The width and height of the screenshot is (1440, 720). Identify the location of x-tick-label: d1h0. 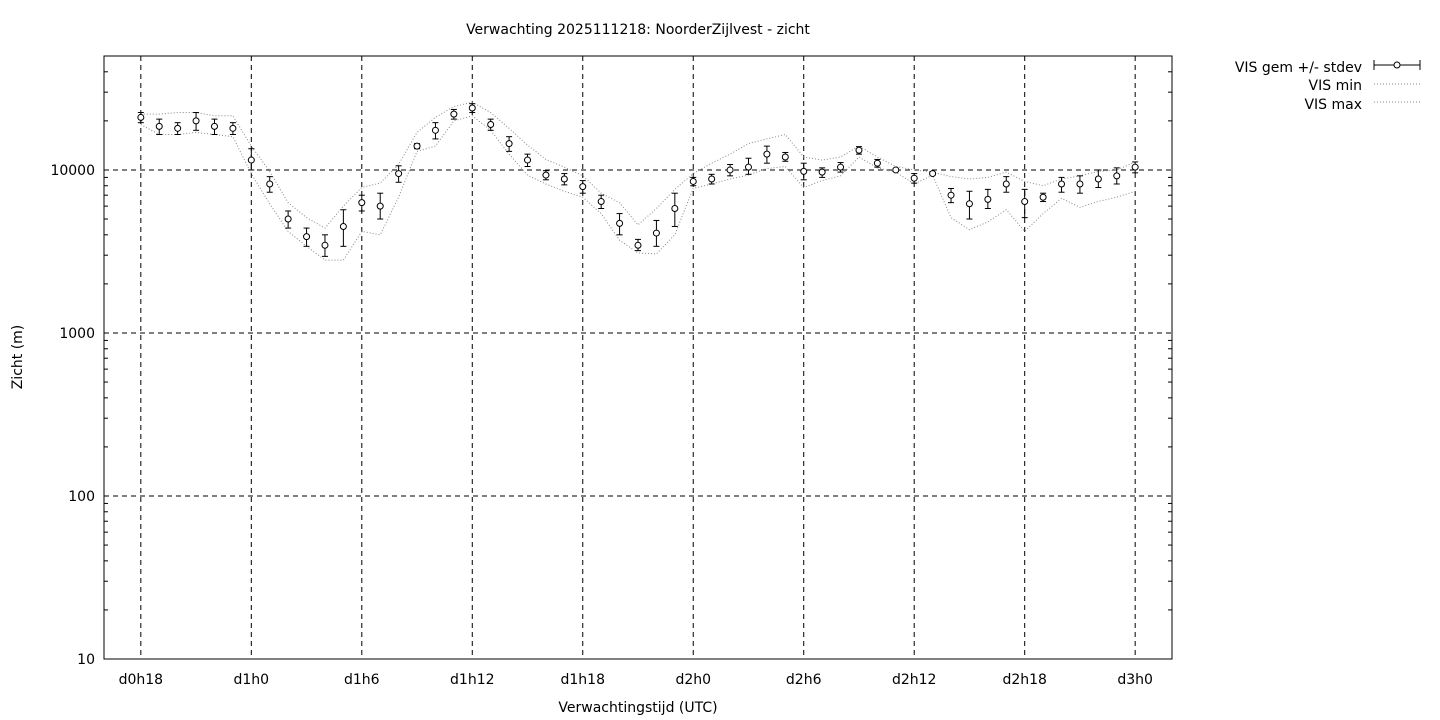
(252, 680).